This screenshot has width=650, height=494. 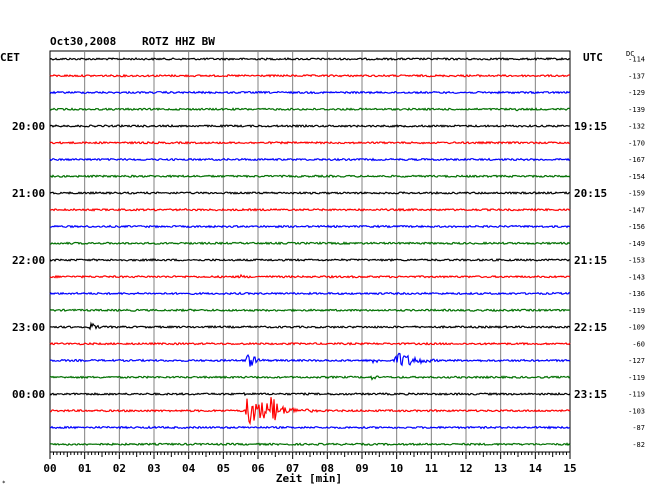 I want to click on x-axis-label: Zeit [min], so click(x=309, y=478).